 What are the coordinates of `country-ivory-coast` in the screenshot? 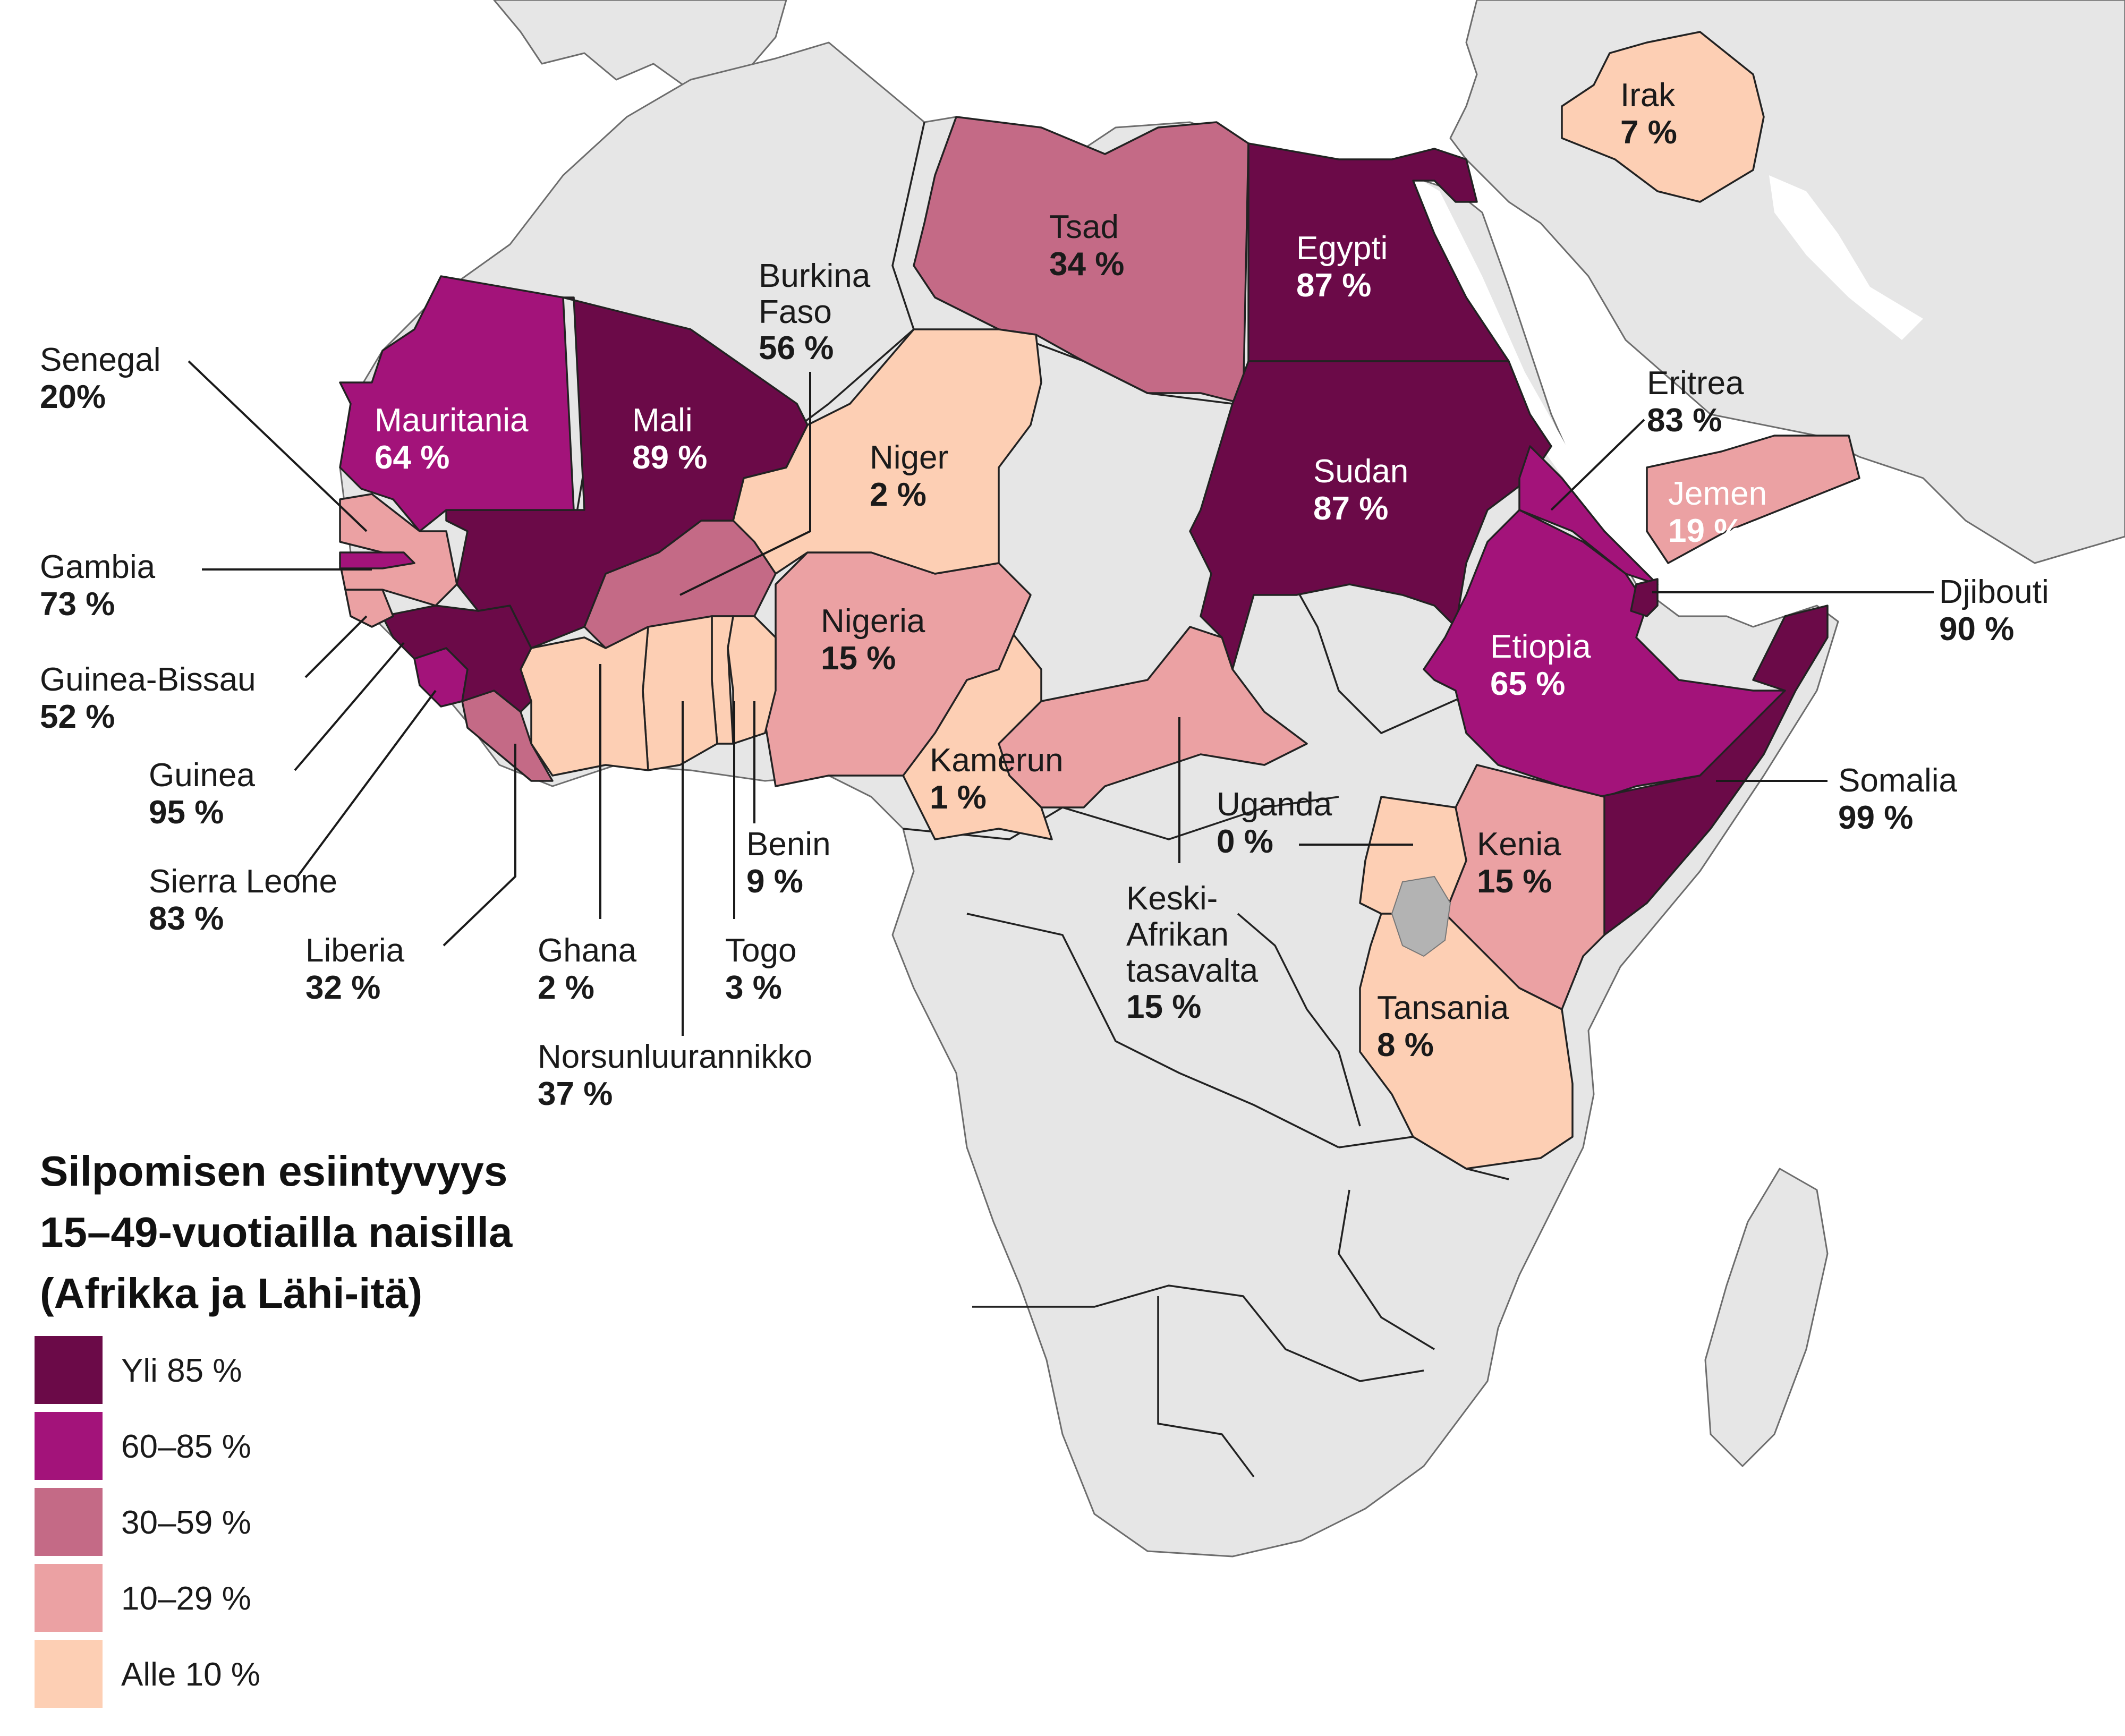 It's located at (584, 701).